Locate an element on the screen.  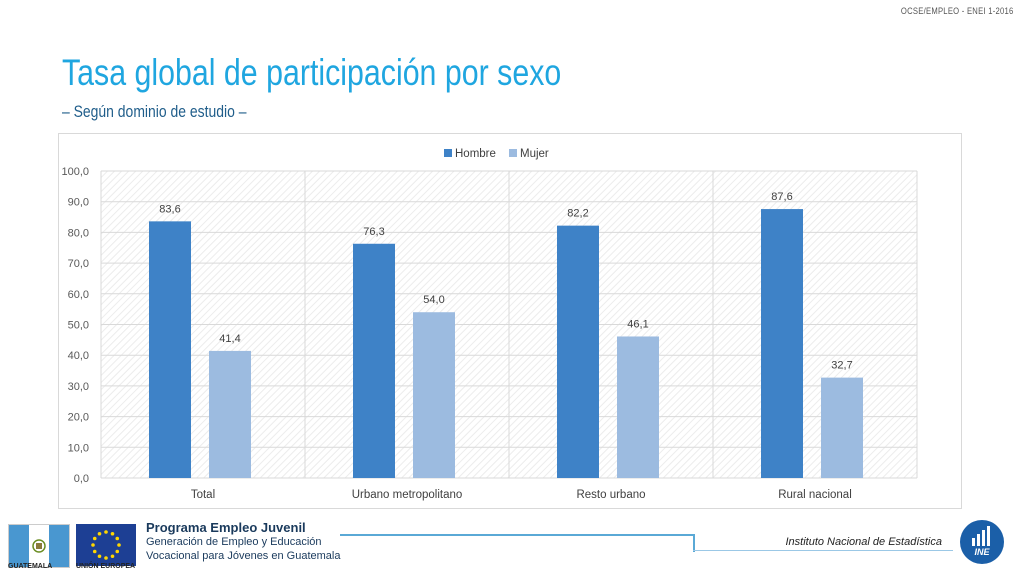
y-tick-label: 20,0 is located at coordinates (78, 418).